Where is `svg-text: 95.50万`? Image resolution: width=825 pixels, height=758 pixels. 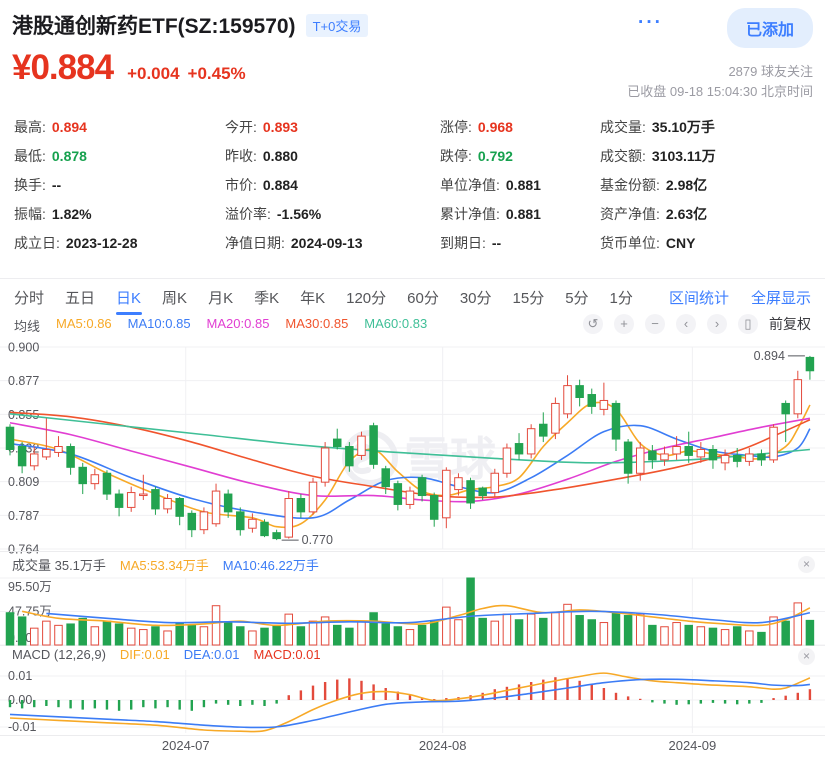 svg-text: 95.50万 is located at coordinates (30, 587).